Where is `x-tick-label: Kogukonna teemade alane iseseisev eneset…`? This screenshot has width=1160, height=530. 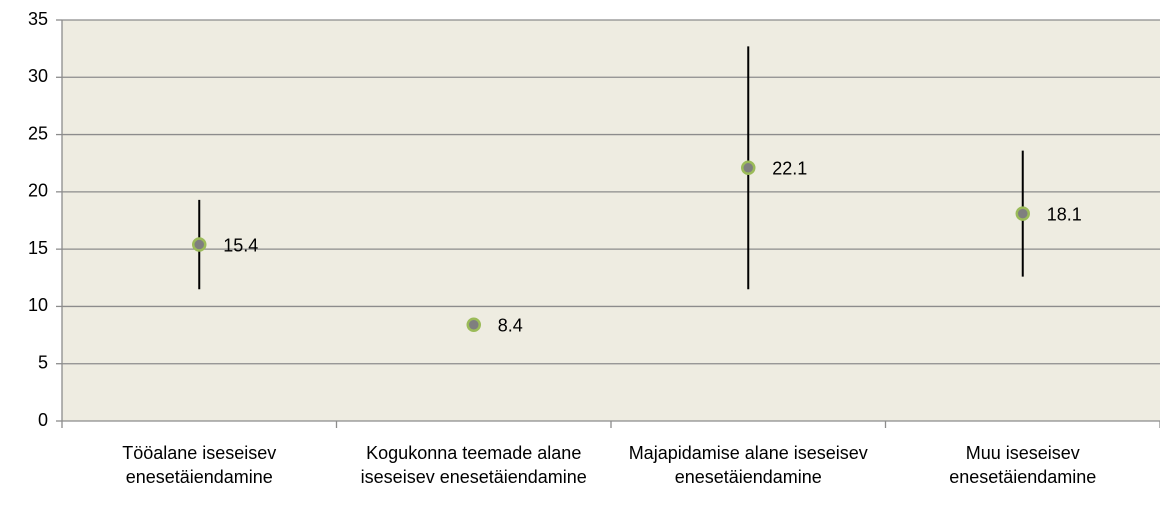 x-tick-label: Kogukonna teemade alane iseseisev eneset… is located at coordinates (473, 465).